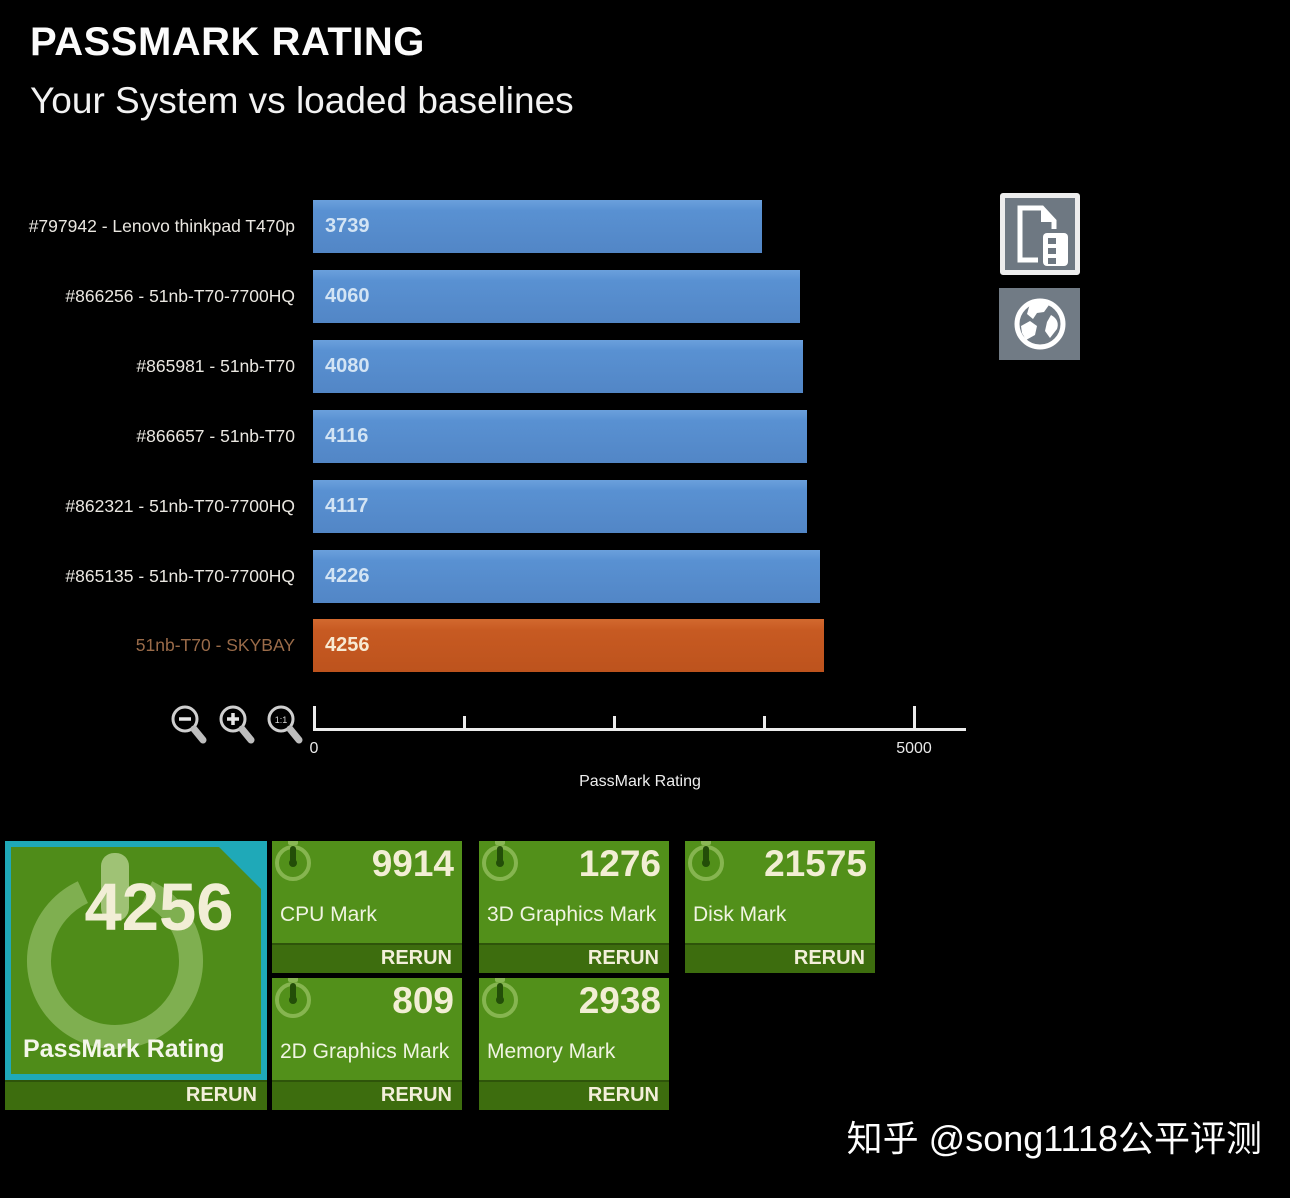  What do you see at coordinates (367, 1095) in the screenshot?
I see `graphics2d-mark-rerun-button: RERUN` at bounding box center [367, 1095].